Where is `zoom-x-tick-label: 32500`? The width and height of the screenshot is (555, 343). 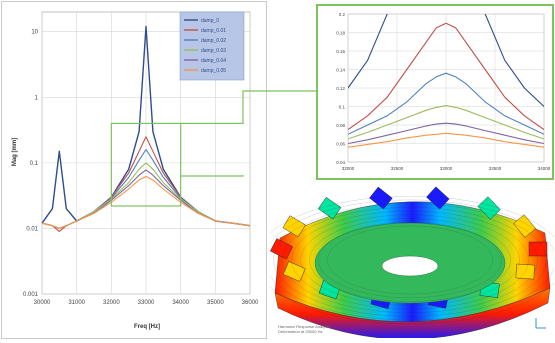
zoom-x-tick-label: 32500 is located at coordinates (397, 168).